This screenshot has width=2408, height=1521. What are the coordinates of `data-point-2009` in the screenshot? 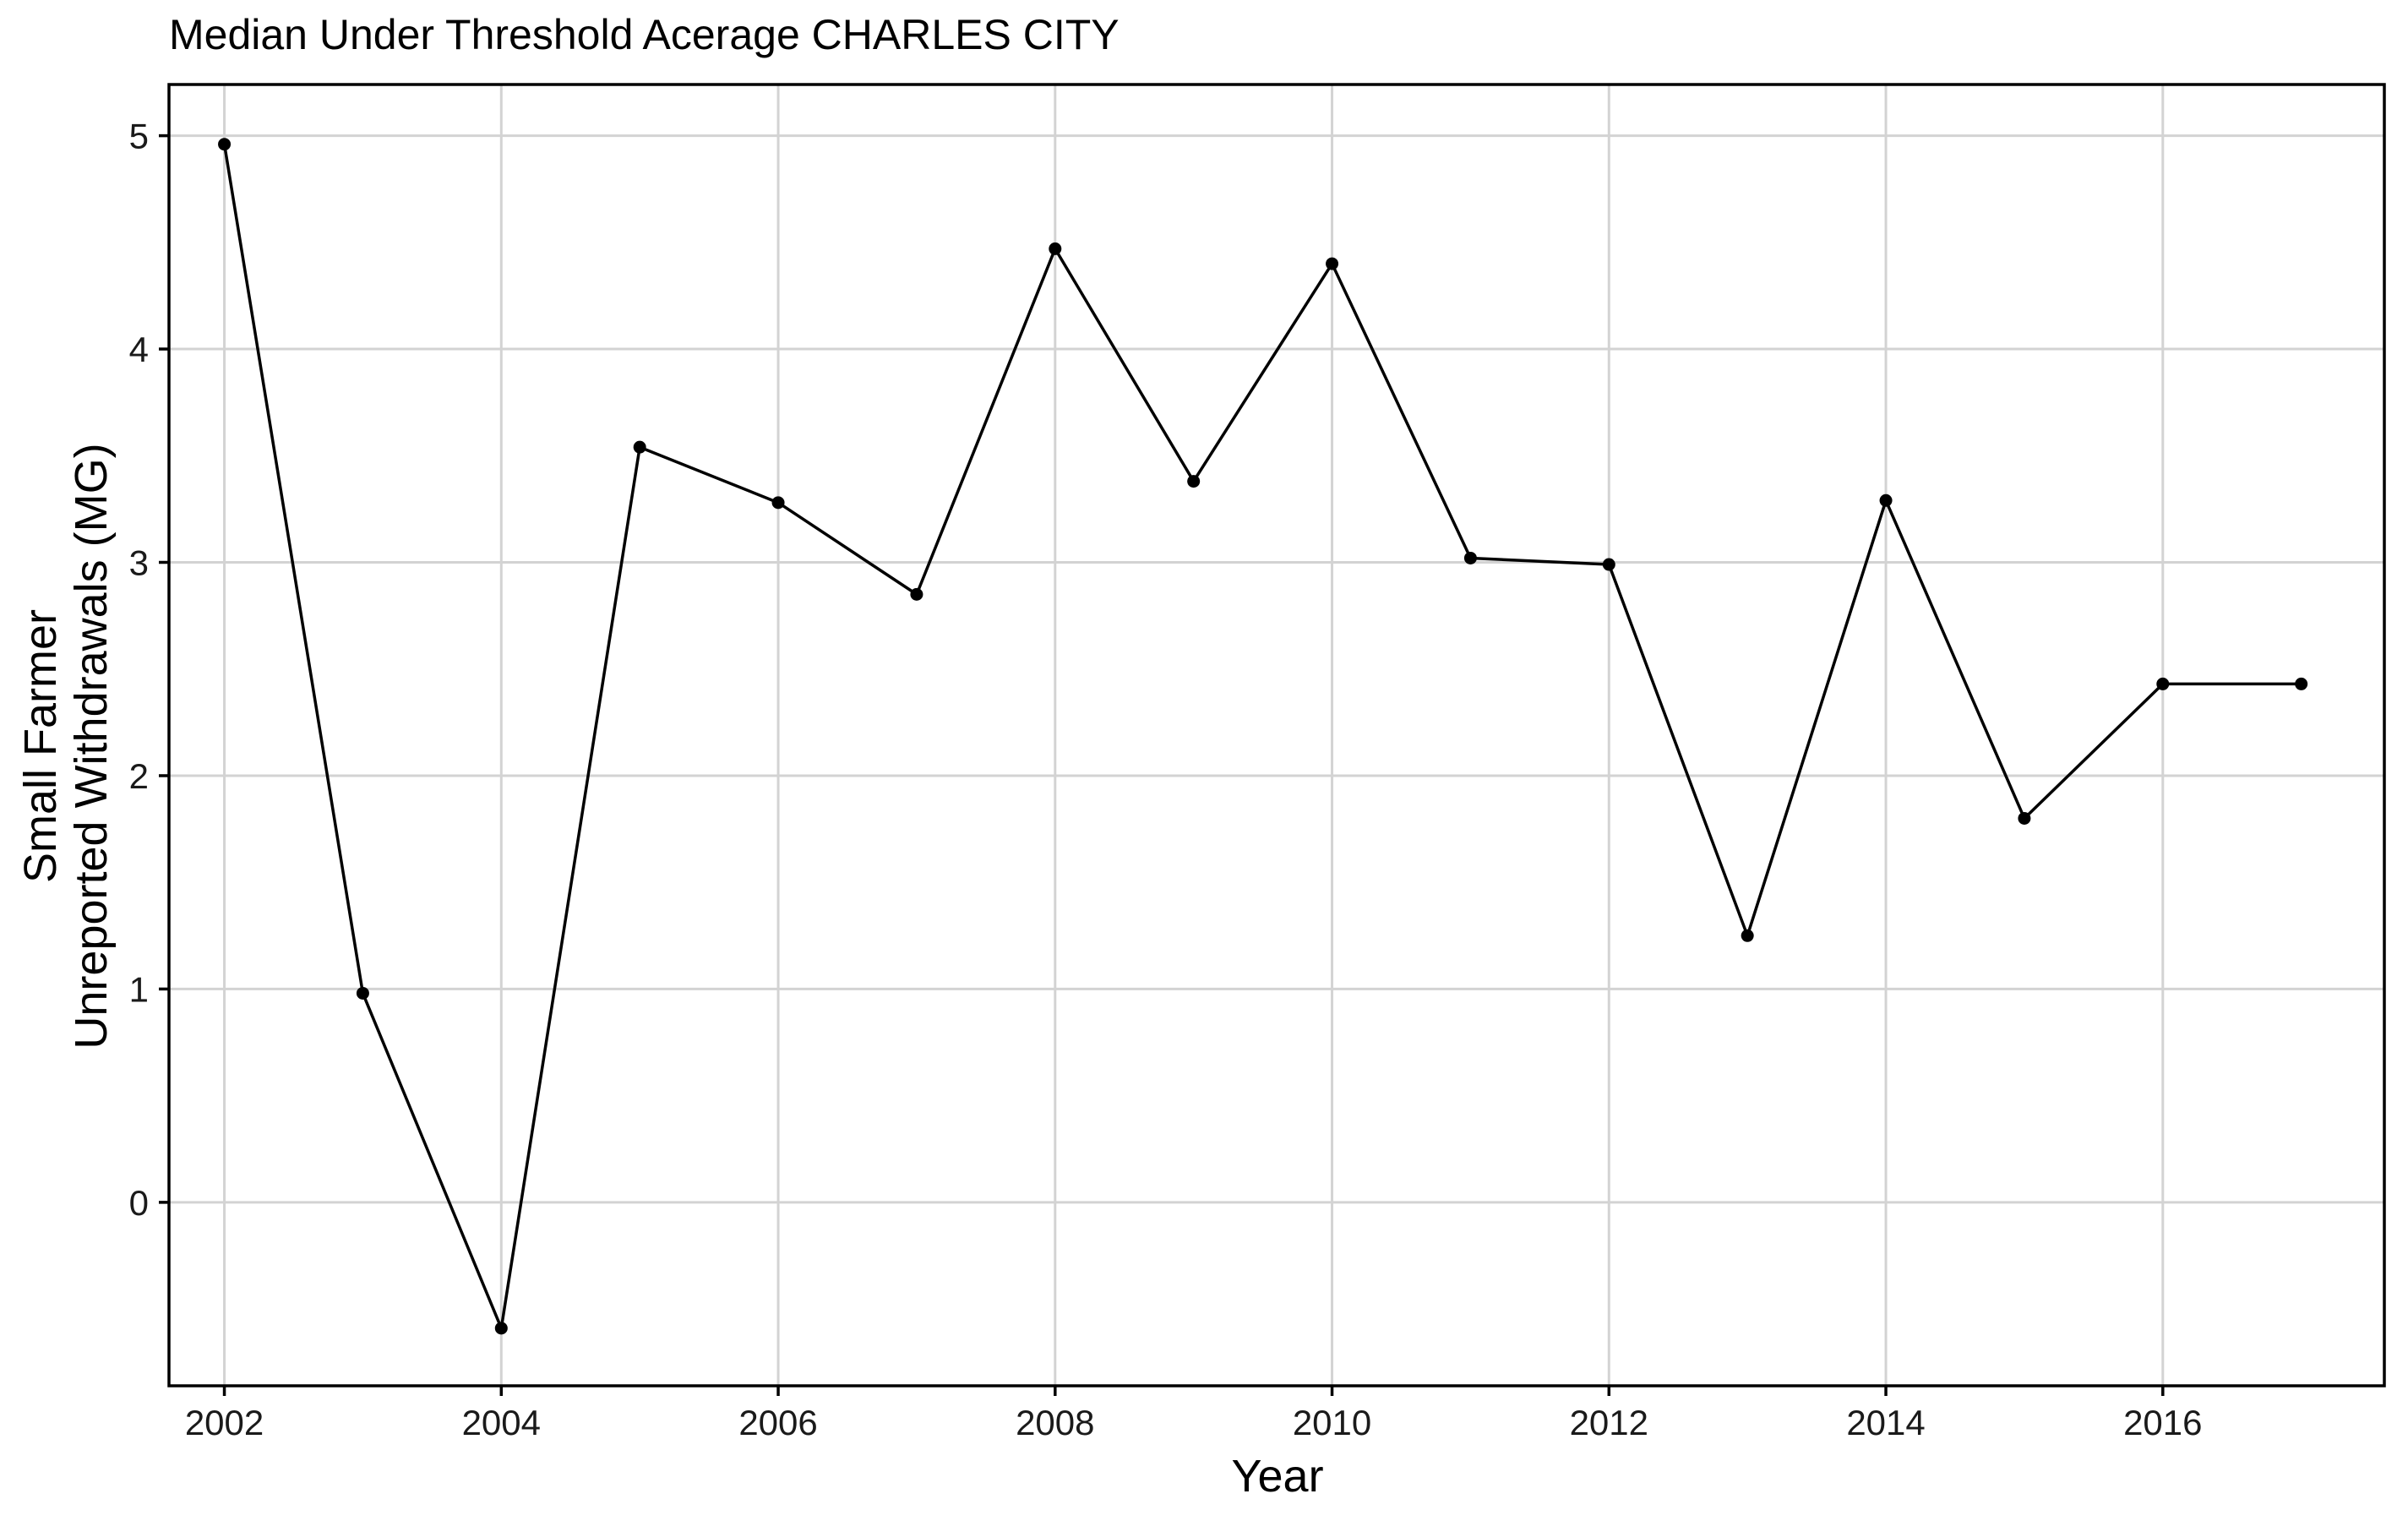 It's located at (1194, 481).